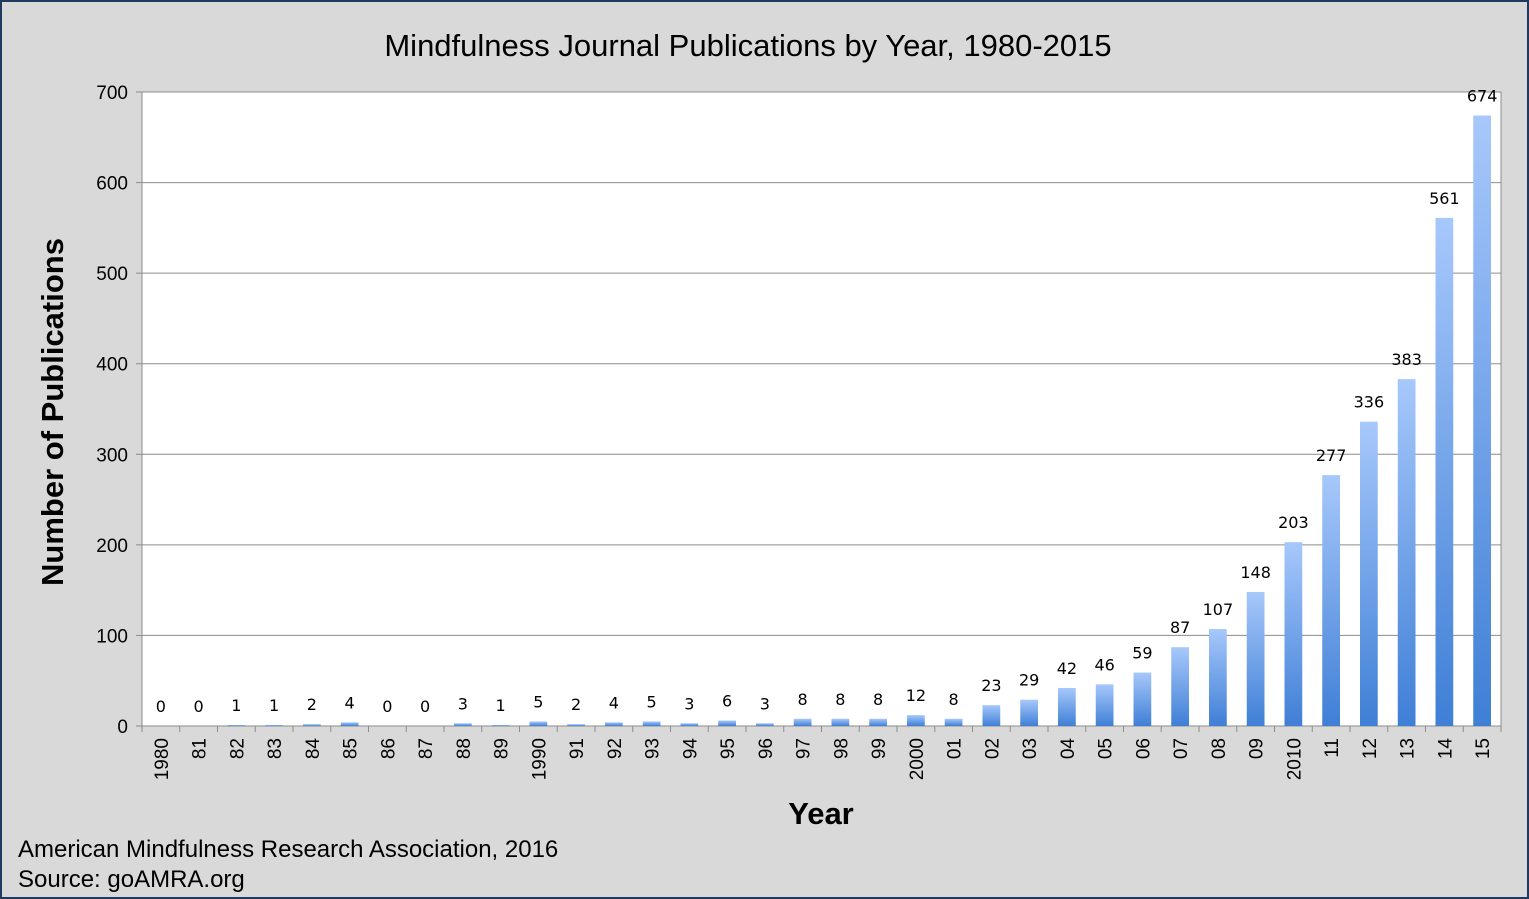 The height and width of the screenshot is (899, 1529). Describe the element at coordinates (653, 748) in the screenshot. I see `x-tick-label: 93` at that location.